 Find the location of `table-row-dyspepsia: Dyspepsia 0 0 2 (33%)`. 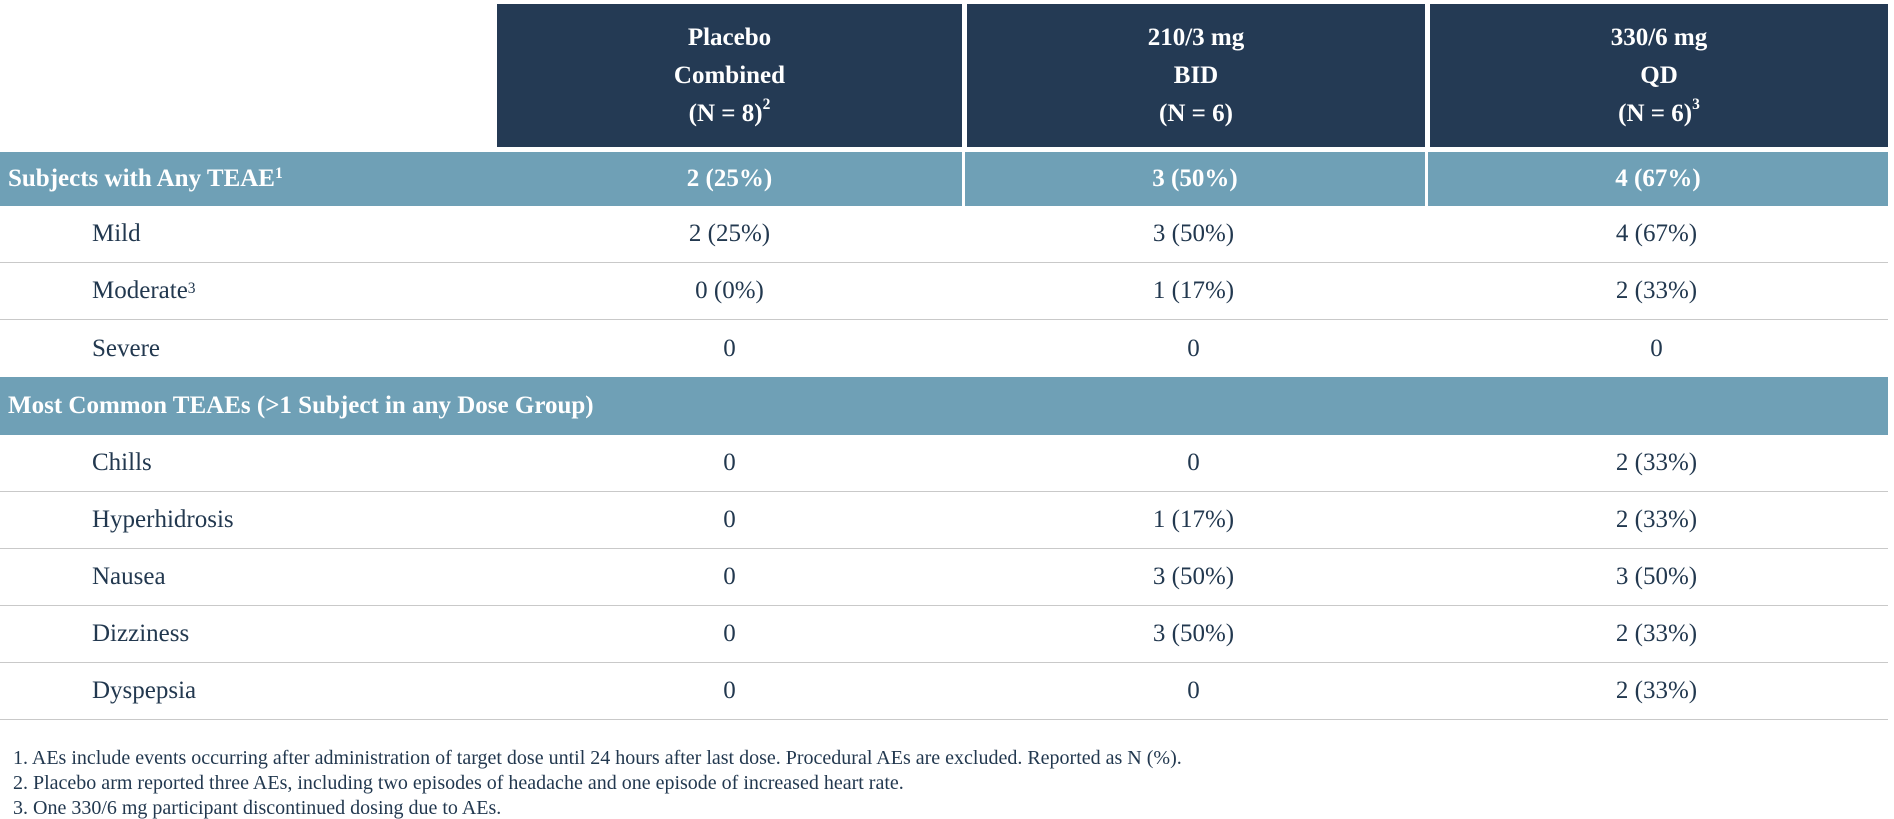

table-row-dyspepsia: Dyspepsia 0 0 2 (33%) is located at coordinates (944, 691).